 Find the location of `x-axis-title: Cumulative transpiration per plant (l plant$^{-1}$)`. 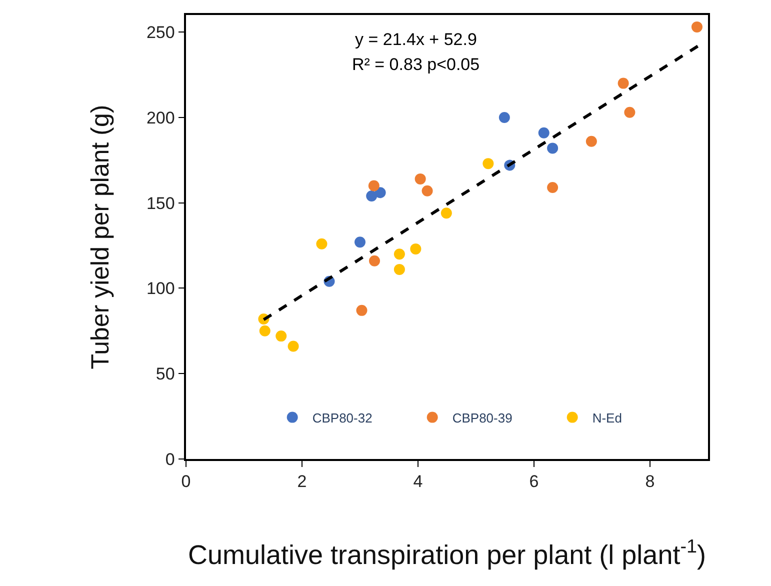

x-axis-title: Cumulative transpiration per plant (l plant$^{-1}$) is located at coordinates (447, 553).